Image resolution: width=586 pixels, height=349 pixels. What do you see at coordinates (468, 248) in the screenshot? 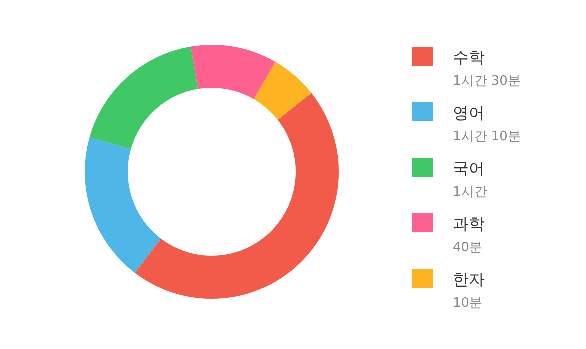
I see `text: 40분` at bounding box center [468, 248].